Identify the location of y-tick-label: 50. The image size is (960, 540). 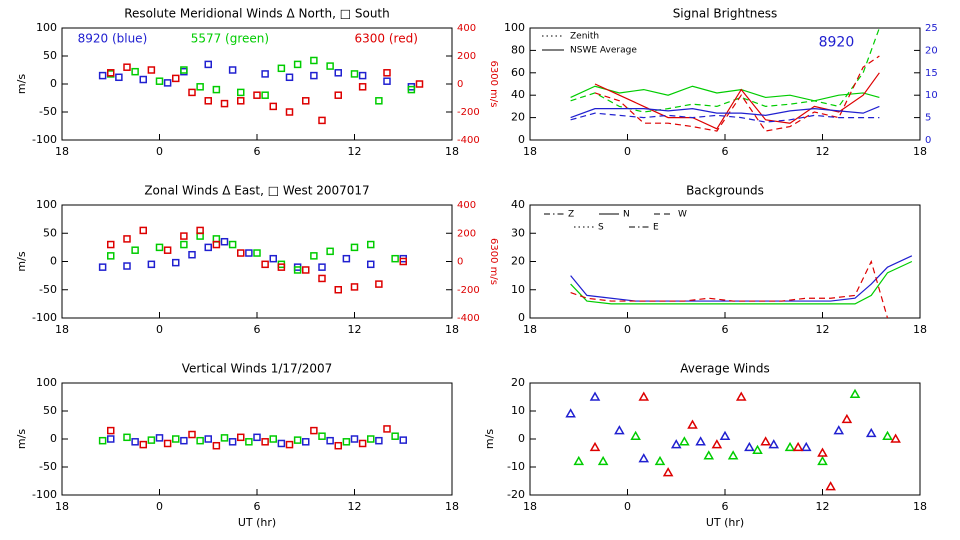
(50, 55).